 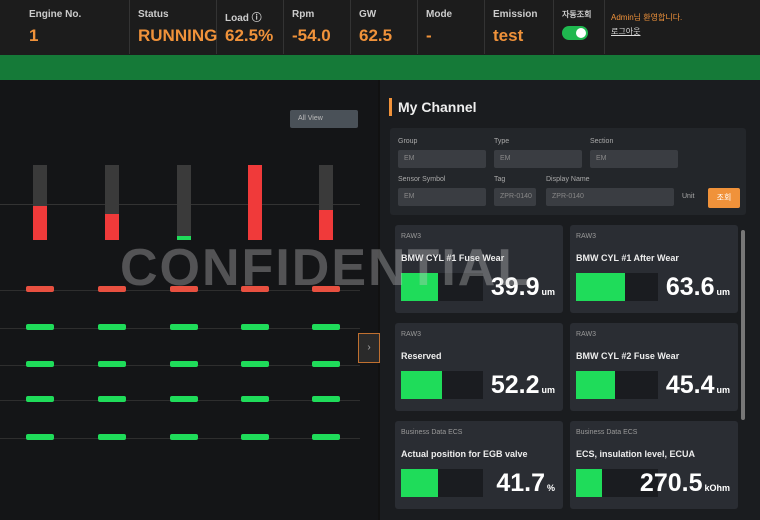 What do you see at coordinates (451, 27) in the screenshot?
I see `header-cell: Mode -` at bounding box center [451, 27].